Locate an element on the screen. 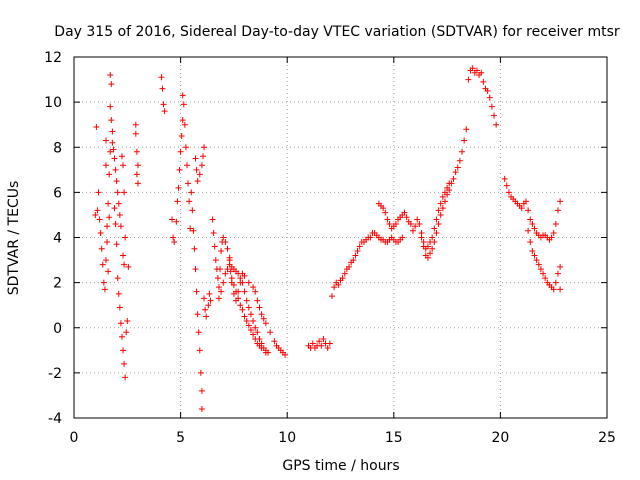  x-tick-label: 15 is located at coordinates (394, 438).